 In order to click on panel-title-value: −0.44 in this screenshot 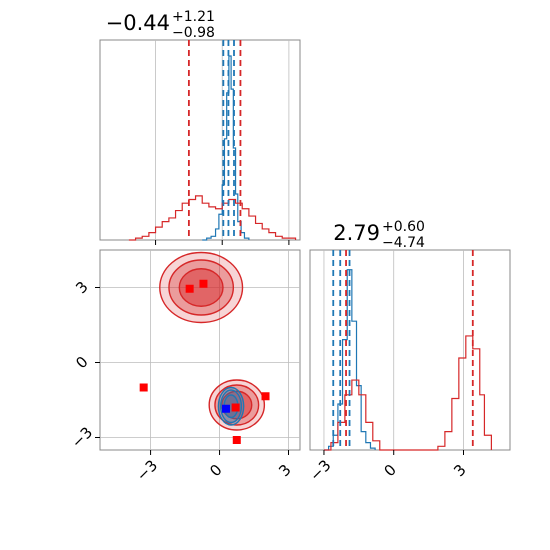, I will do `click(138, 23)`.